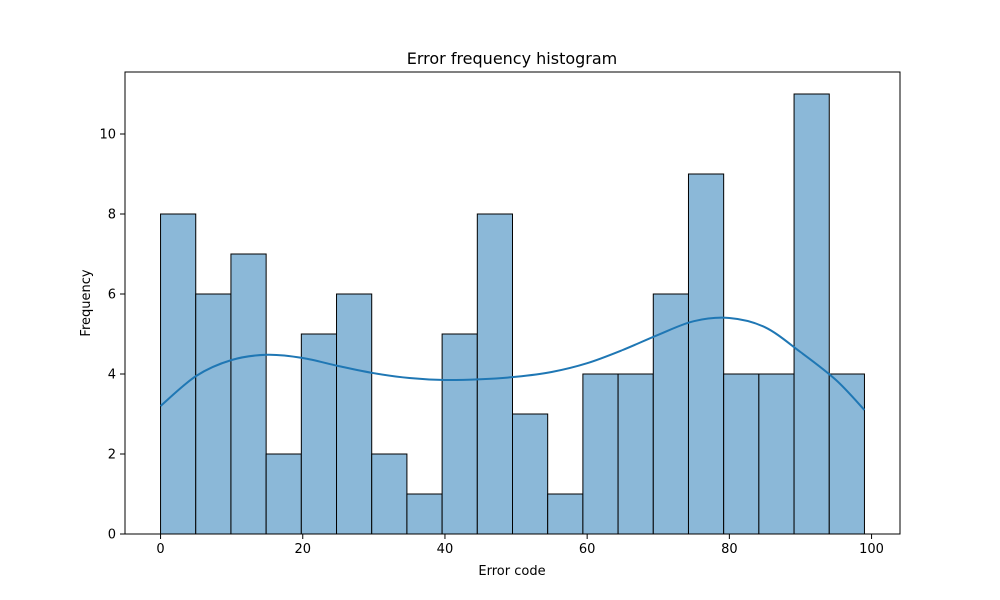 The image size is (1000, 600). I want to click on x-tick-label: 0, so click(160, 549).